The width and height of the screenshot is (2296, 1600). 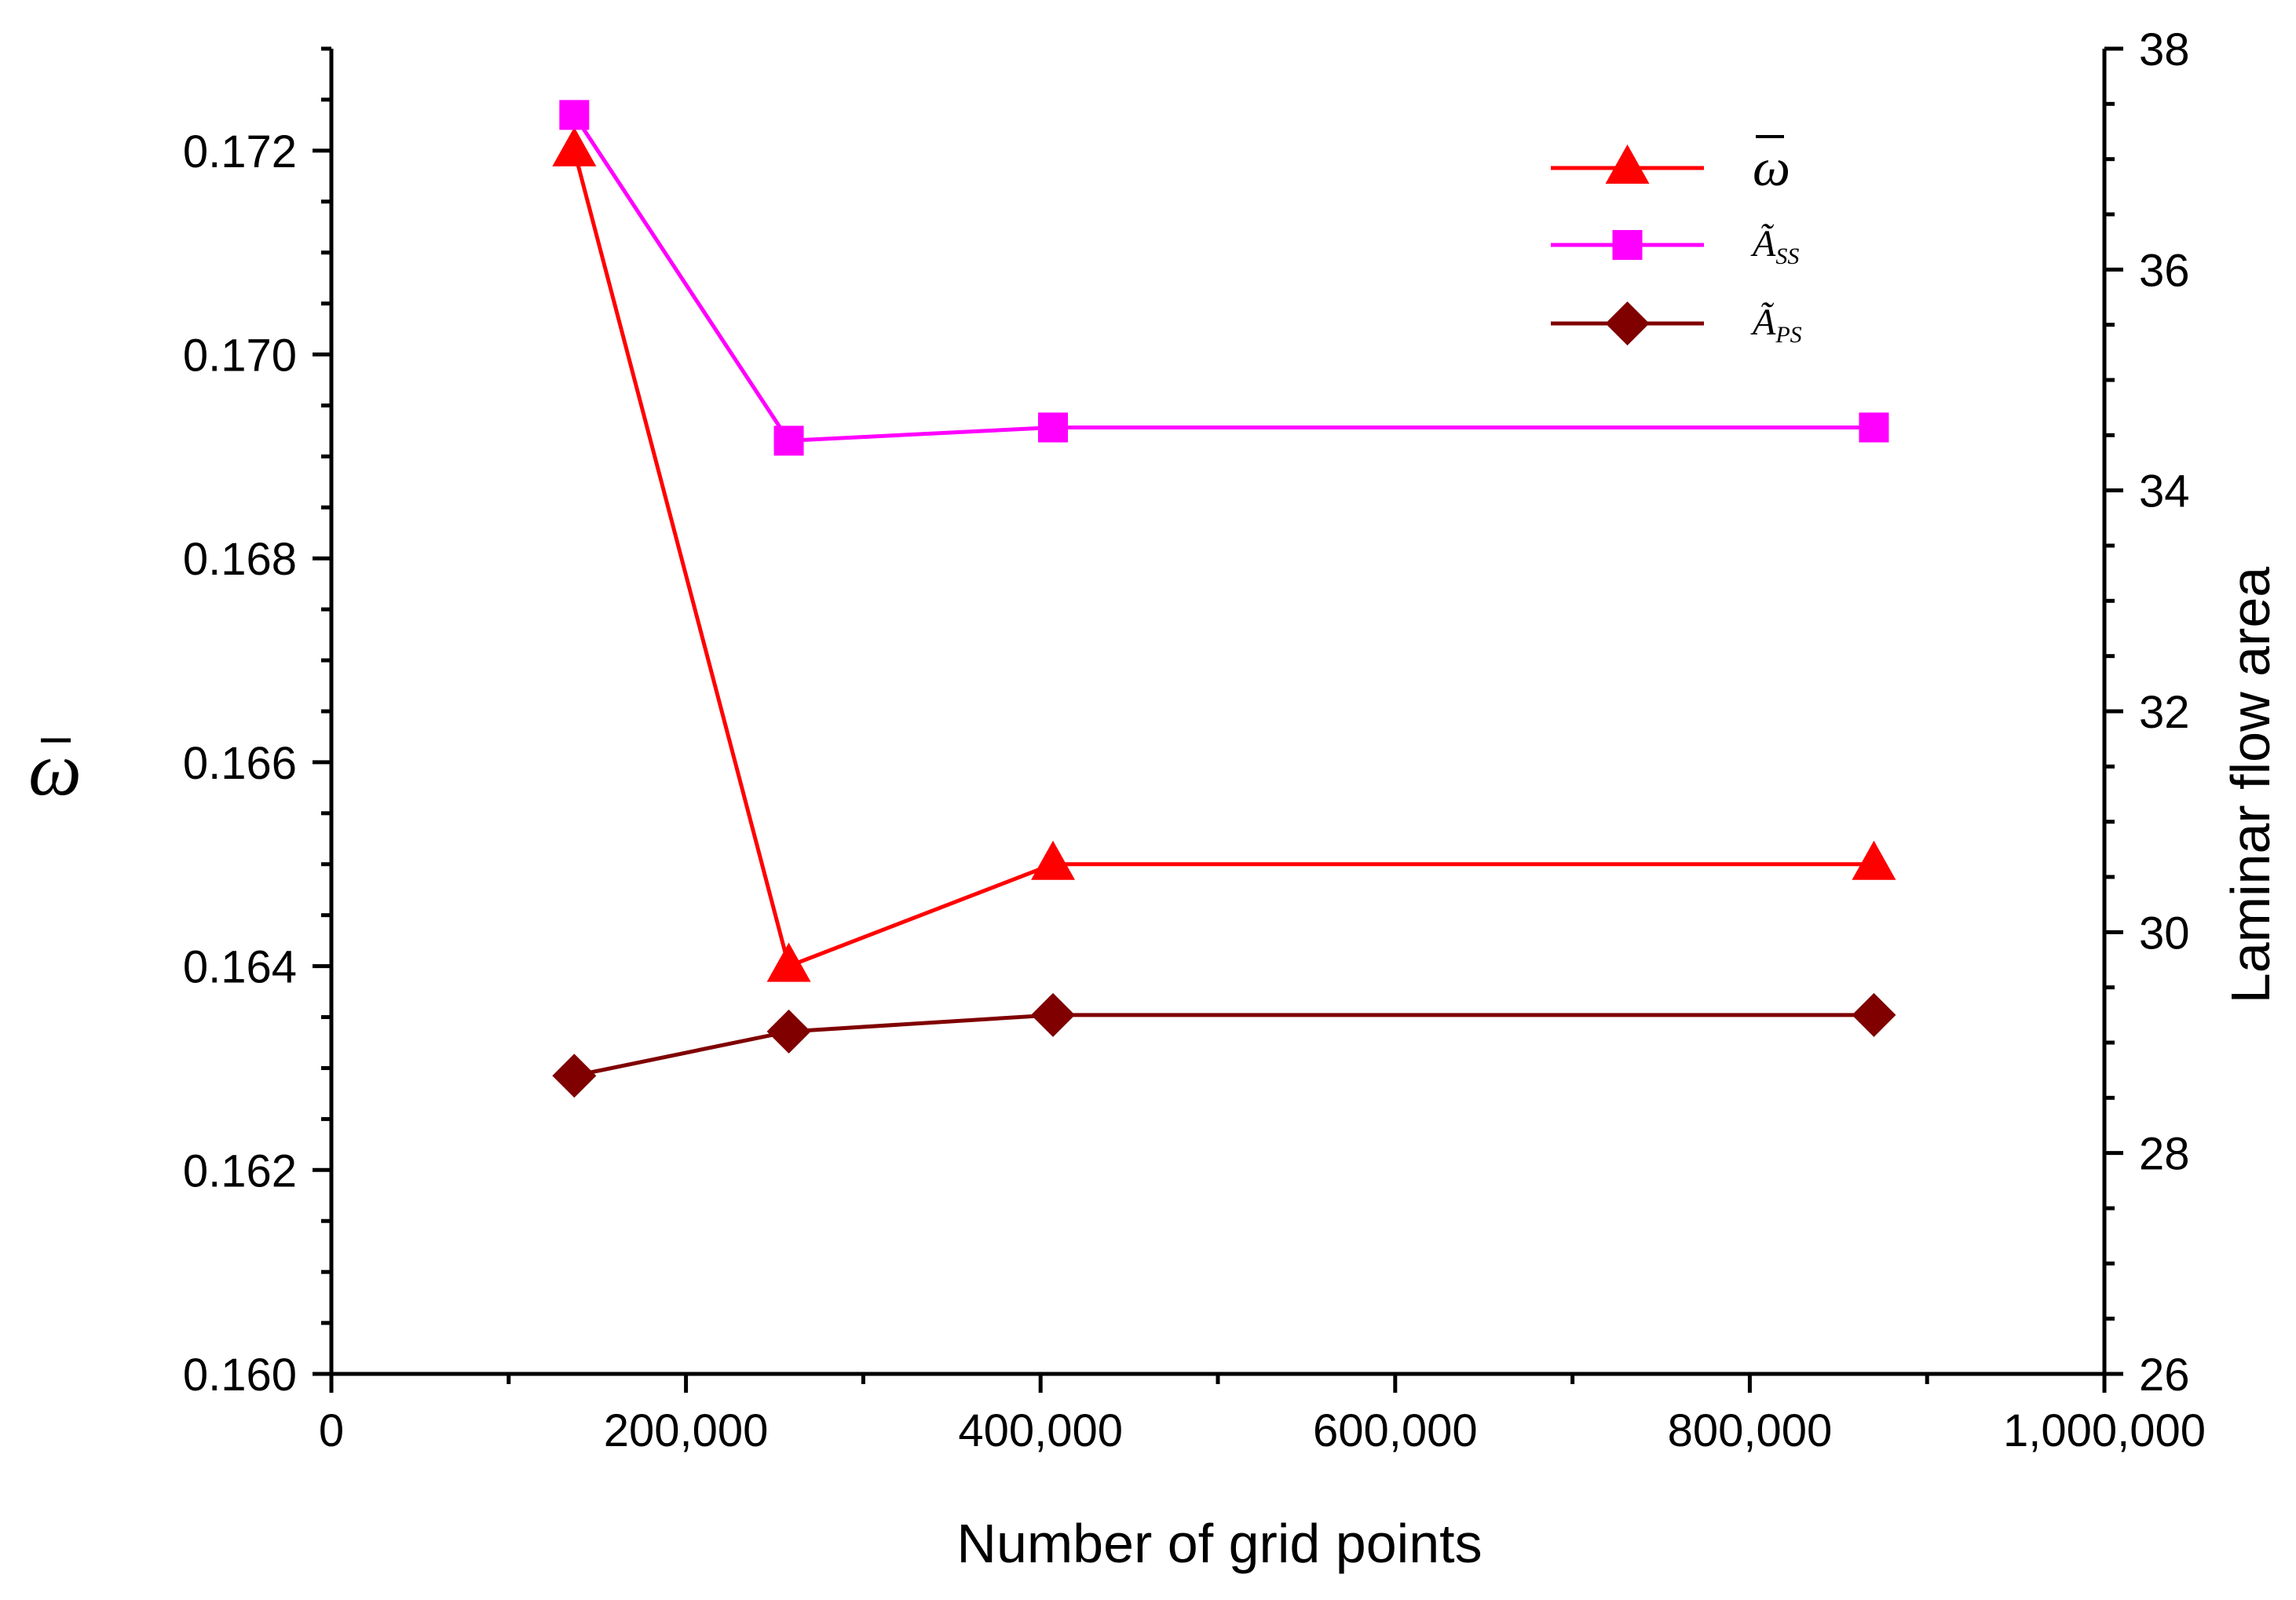 What do you see at coordinates (2165, 49) in the screenshot?
I see `y-right-tick-label: 38` at bounding box center [2165, 49].